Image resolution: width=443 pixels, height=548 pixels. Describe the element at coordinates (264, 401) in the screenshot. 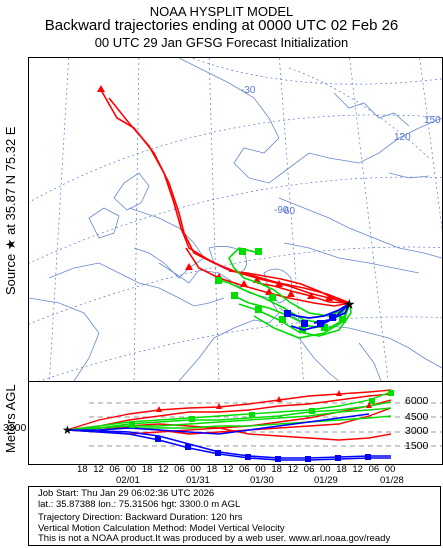

I see `red-profile-markers` at that location.